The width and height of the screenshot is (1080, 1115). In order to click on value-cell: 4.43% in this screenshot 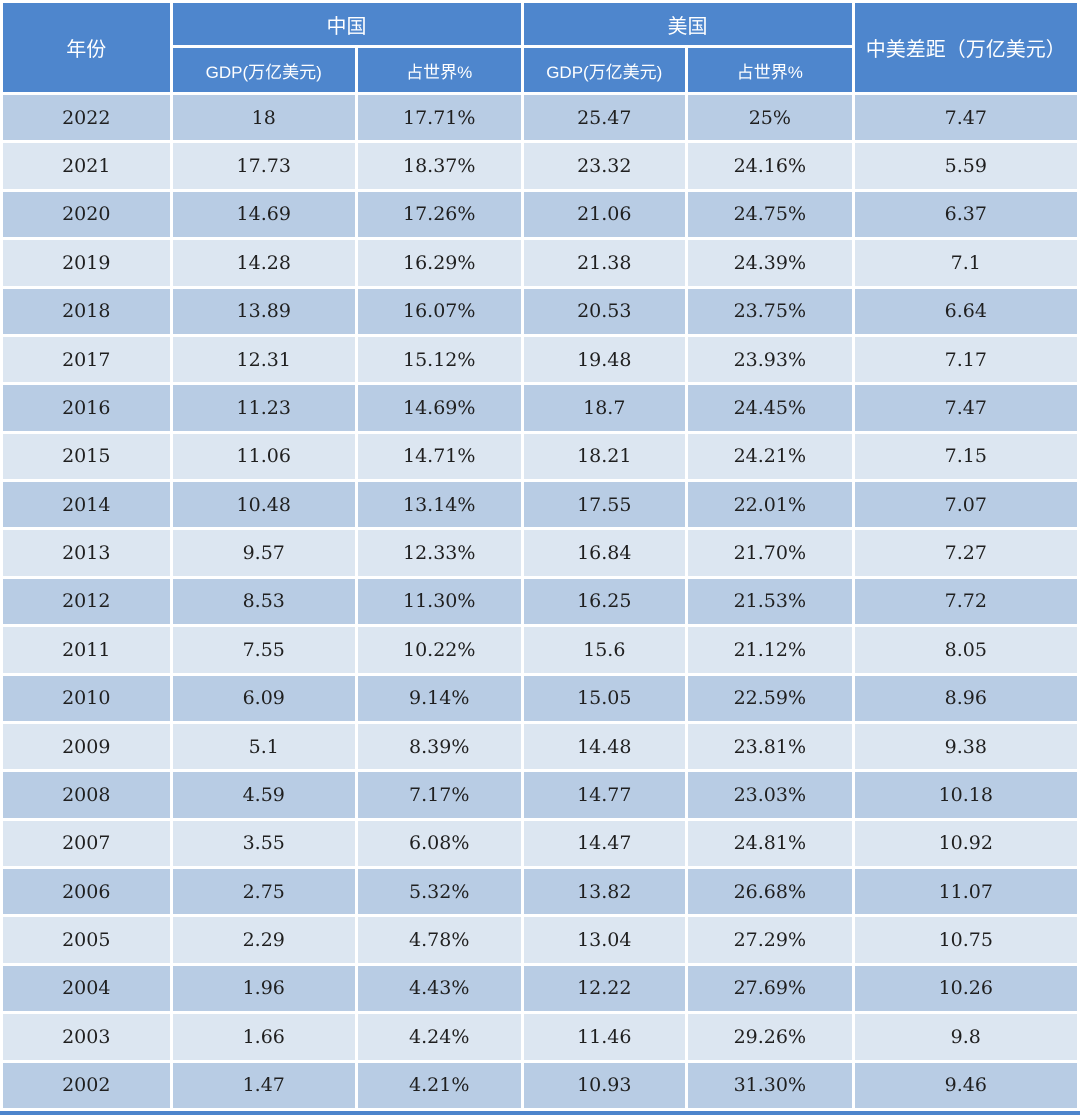, I will do `click(439, 988)`.